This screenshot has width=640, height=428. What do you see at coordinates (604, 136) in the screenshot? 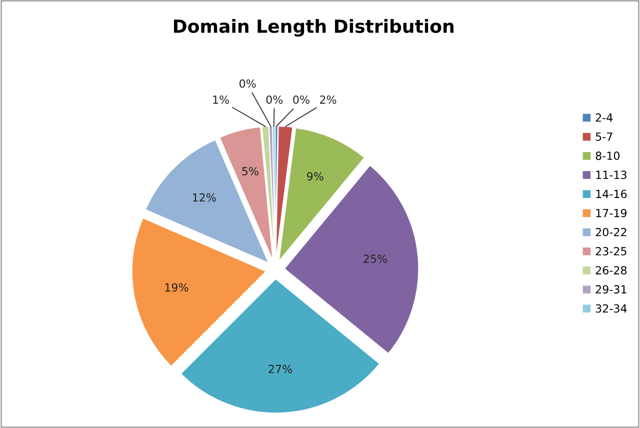
I see `legend-label: 5-7` at bounding box center [604, 136].